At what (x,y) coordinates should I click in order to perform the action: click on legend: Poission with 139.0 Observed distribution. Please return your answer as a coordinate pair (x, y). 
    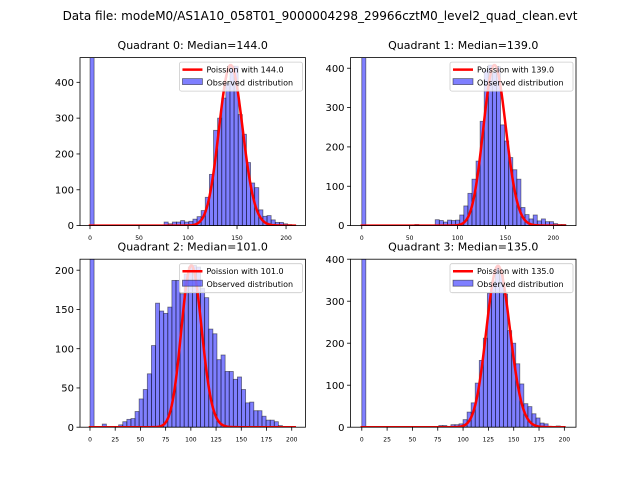
    Looking at the image, I should click on (511, 76).